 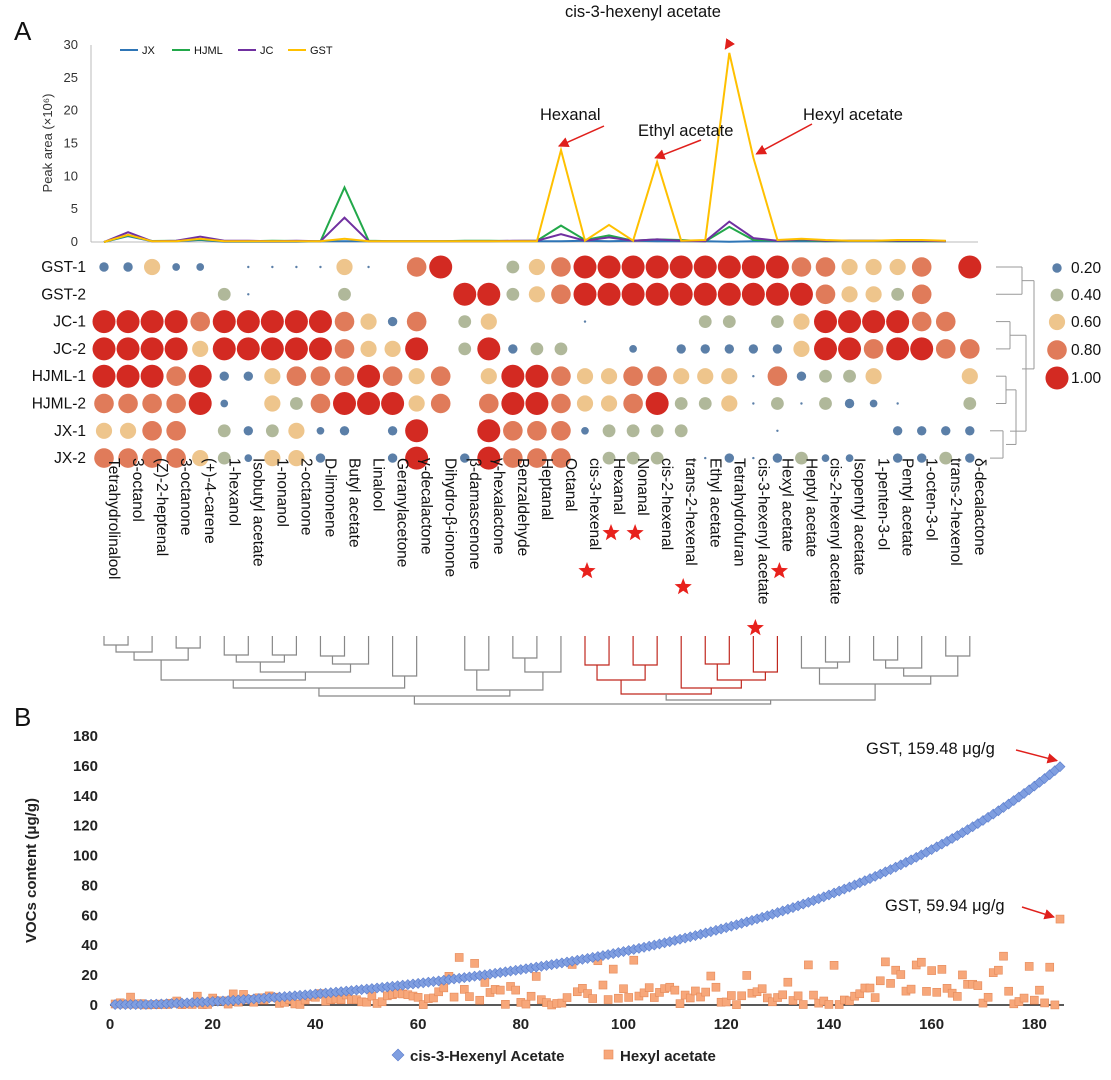 What do you see at coordinates (89, 885) in the screenshot?
I see `y-tick-label: 80` at bounding box center [89, 885].